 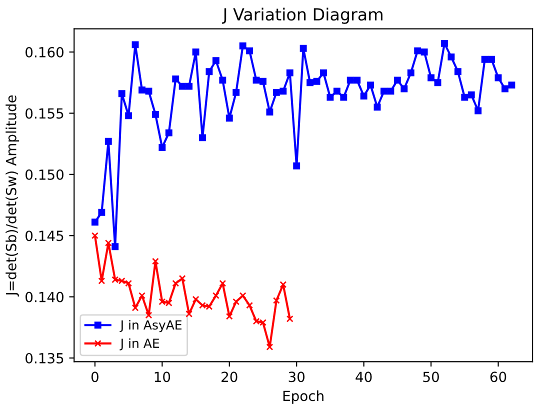 What do you see at coordinates (151, 326) in the screenshot?
I see `legend-label: J in AsyAE` at bounding box center [151, 326].